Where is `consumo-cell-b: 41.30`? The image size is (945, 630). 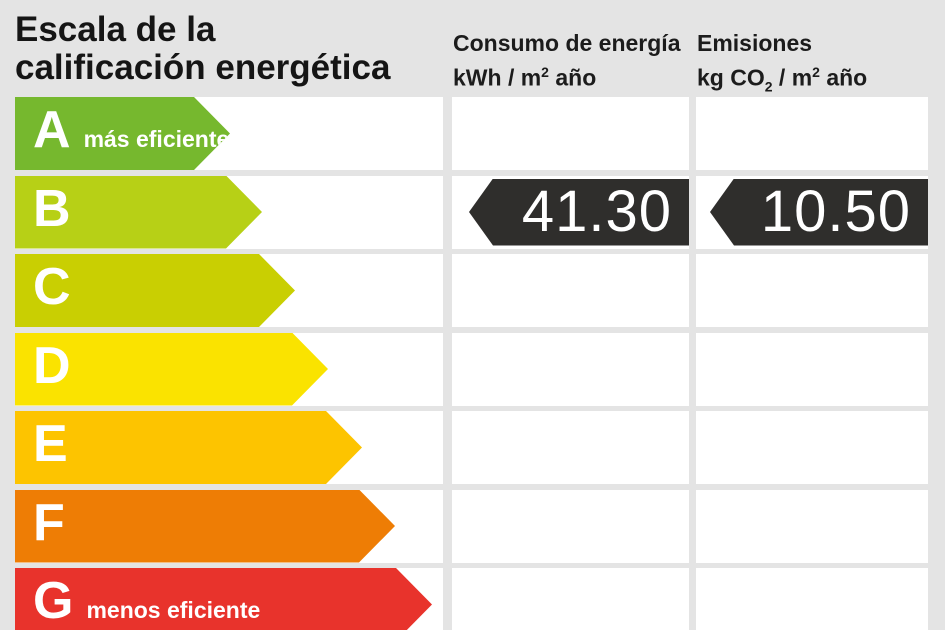 consumo-cell-b: 41.30 is located at coordinates (570, 212).